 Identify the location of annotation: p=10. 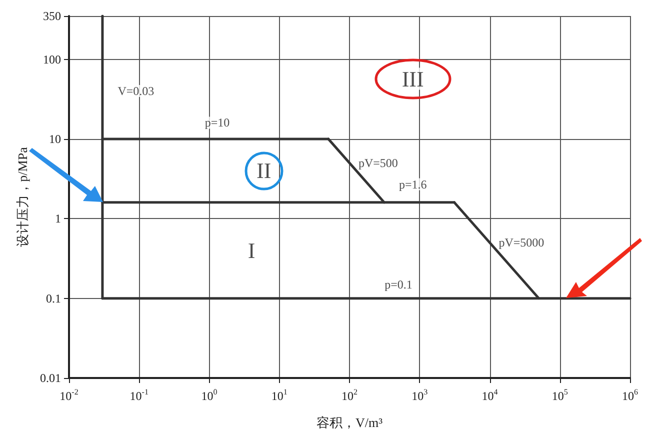
(217, 123).